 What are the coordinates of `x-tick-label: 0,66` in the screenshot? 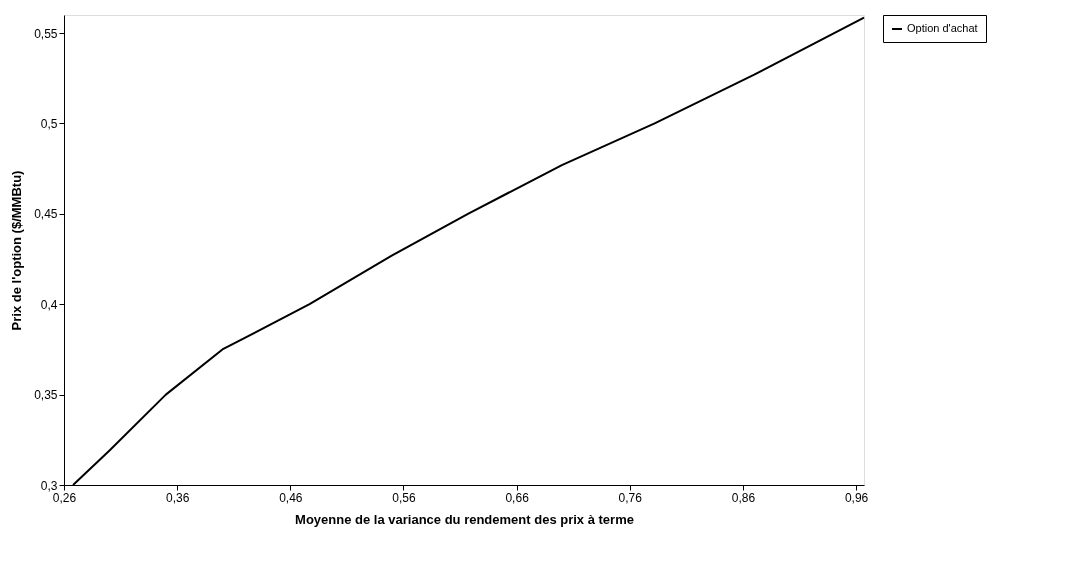 It's located at (517, 497).